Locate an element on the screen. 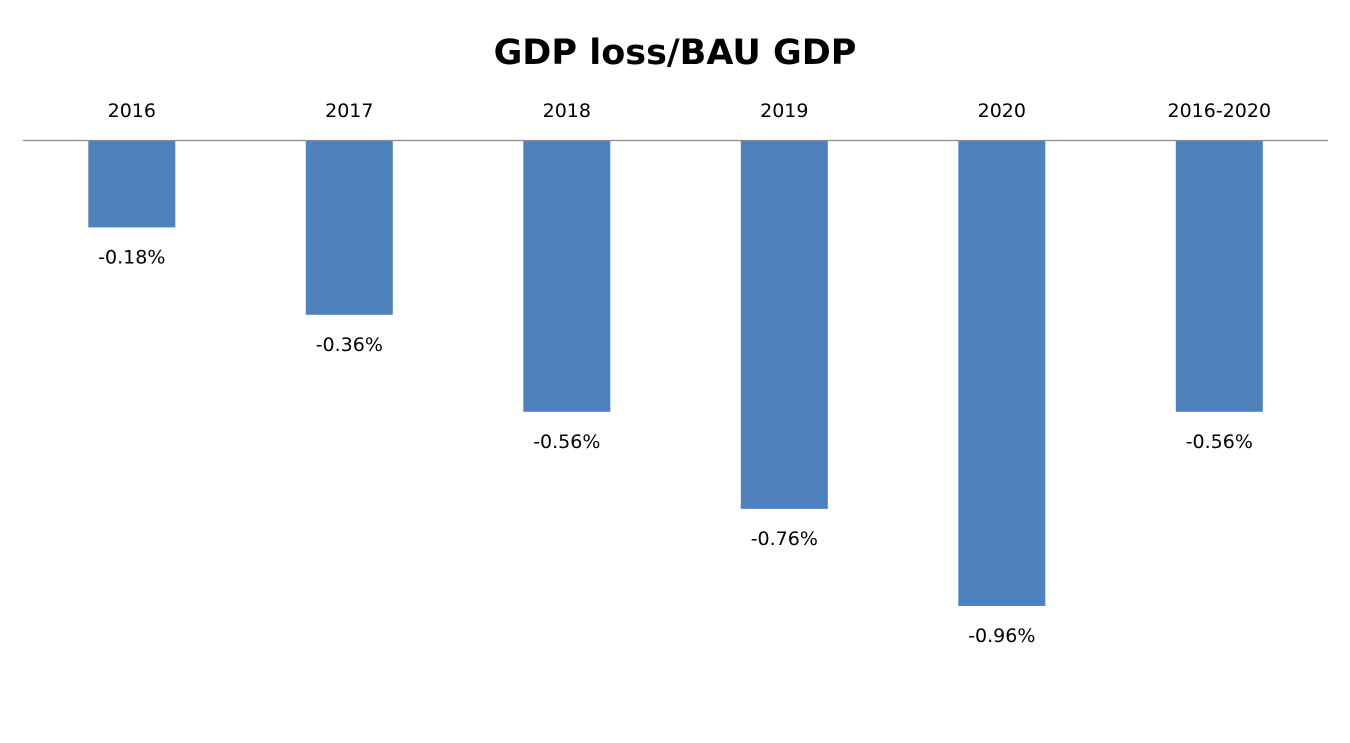  data-label-2016-2020: -0.56% is located at coordinates (1219, 442).